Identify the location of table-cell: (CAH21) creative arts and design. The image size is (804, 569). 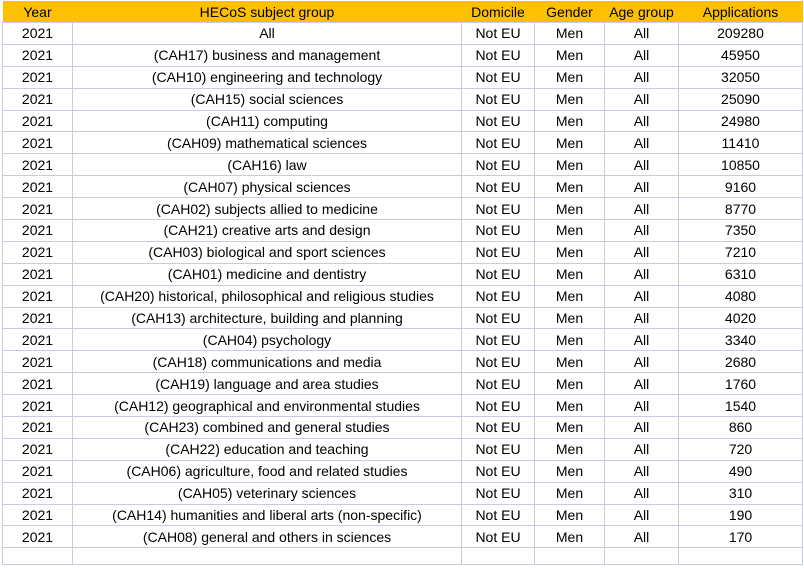
(267, 230).